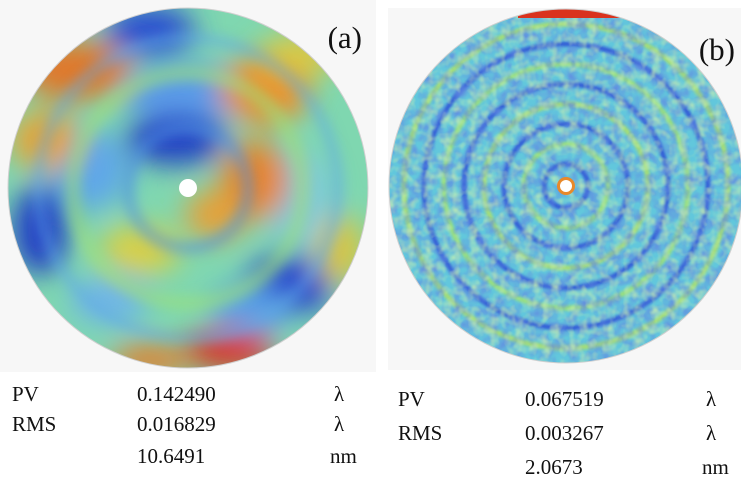  I want to click on stat-row-pv-a: PV 0.142490 λ, so click(188, 395).